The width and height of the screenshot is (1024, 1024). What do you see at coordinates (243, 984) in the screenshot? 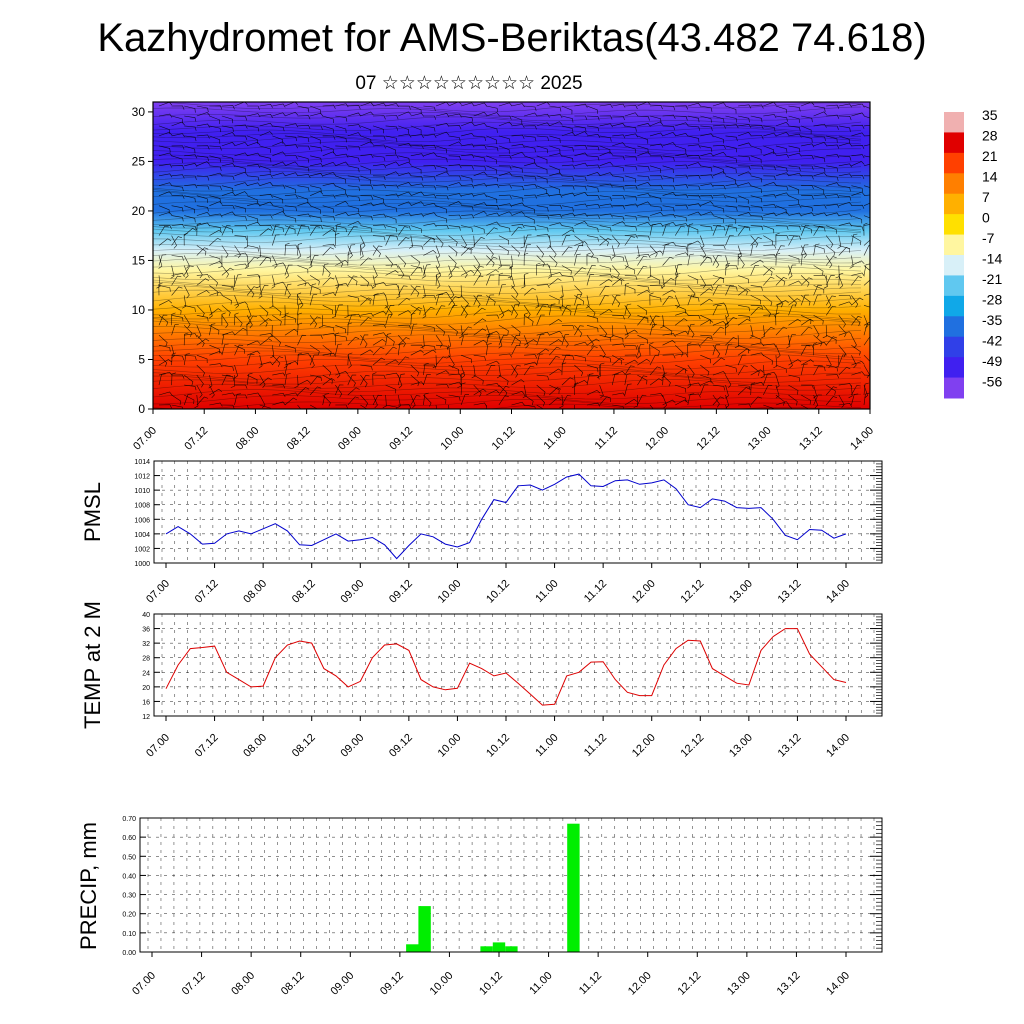
I see `x-tick-label: 08.00` at bounding box center [243, 984].